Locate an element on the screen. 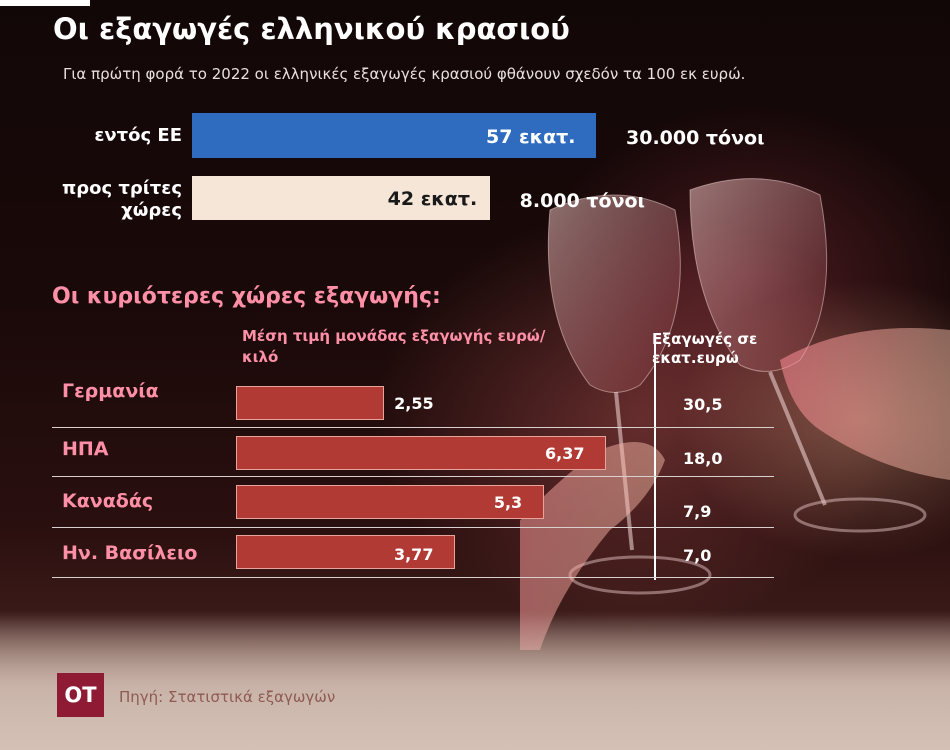 The image size is (950, 750). price-bar-canada is located at coordinates (390, 502).